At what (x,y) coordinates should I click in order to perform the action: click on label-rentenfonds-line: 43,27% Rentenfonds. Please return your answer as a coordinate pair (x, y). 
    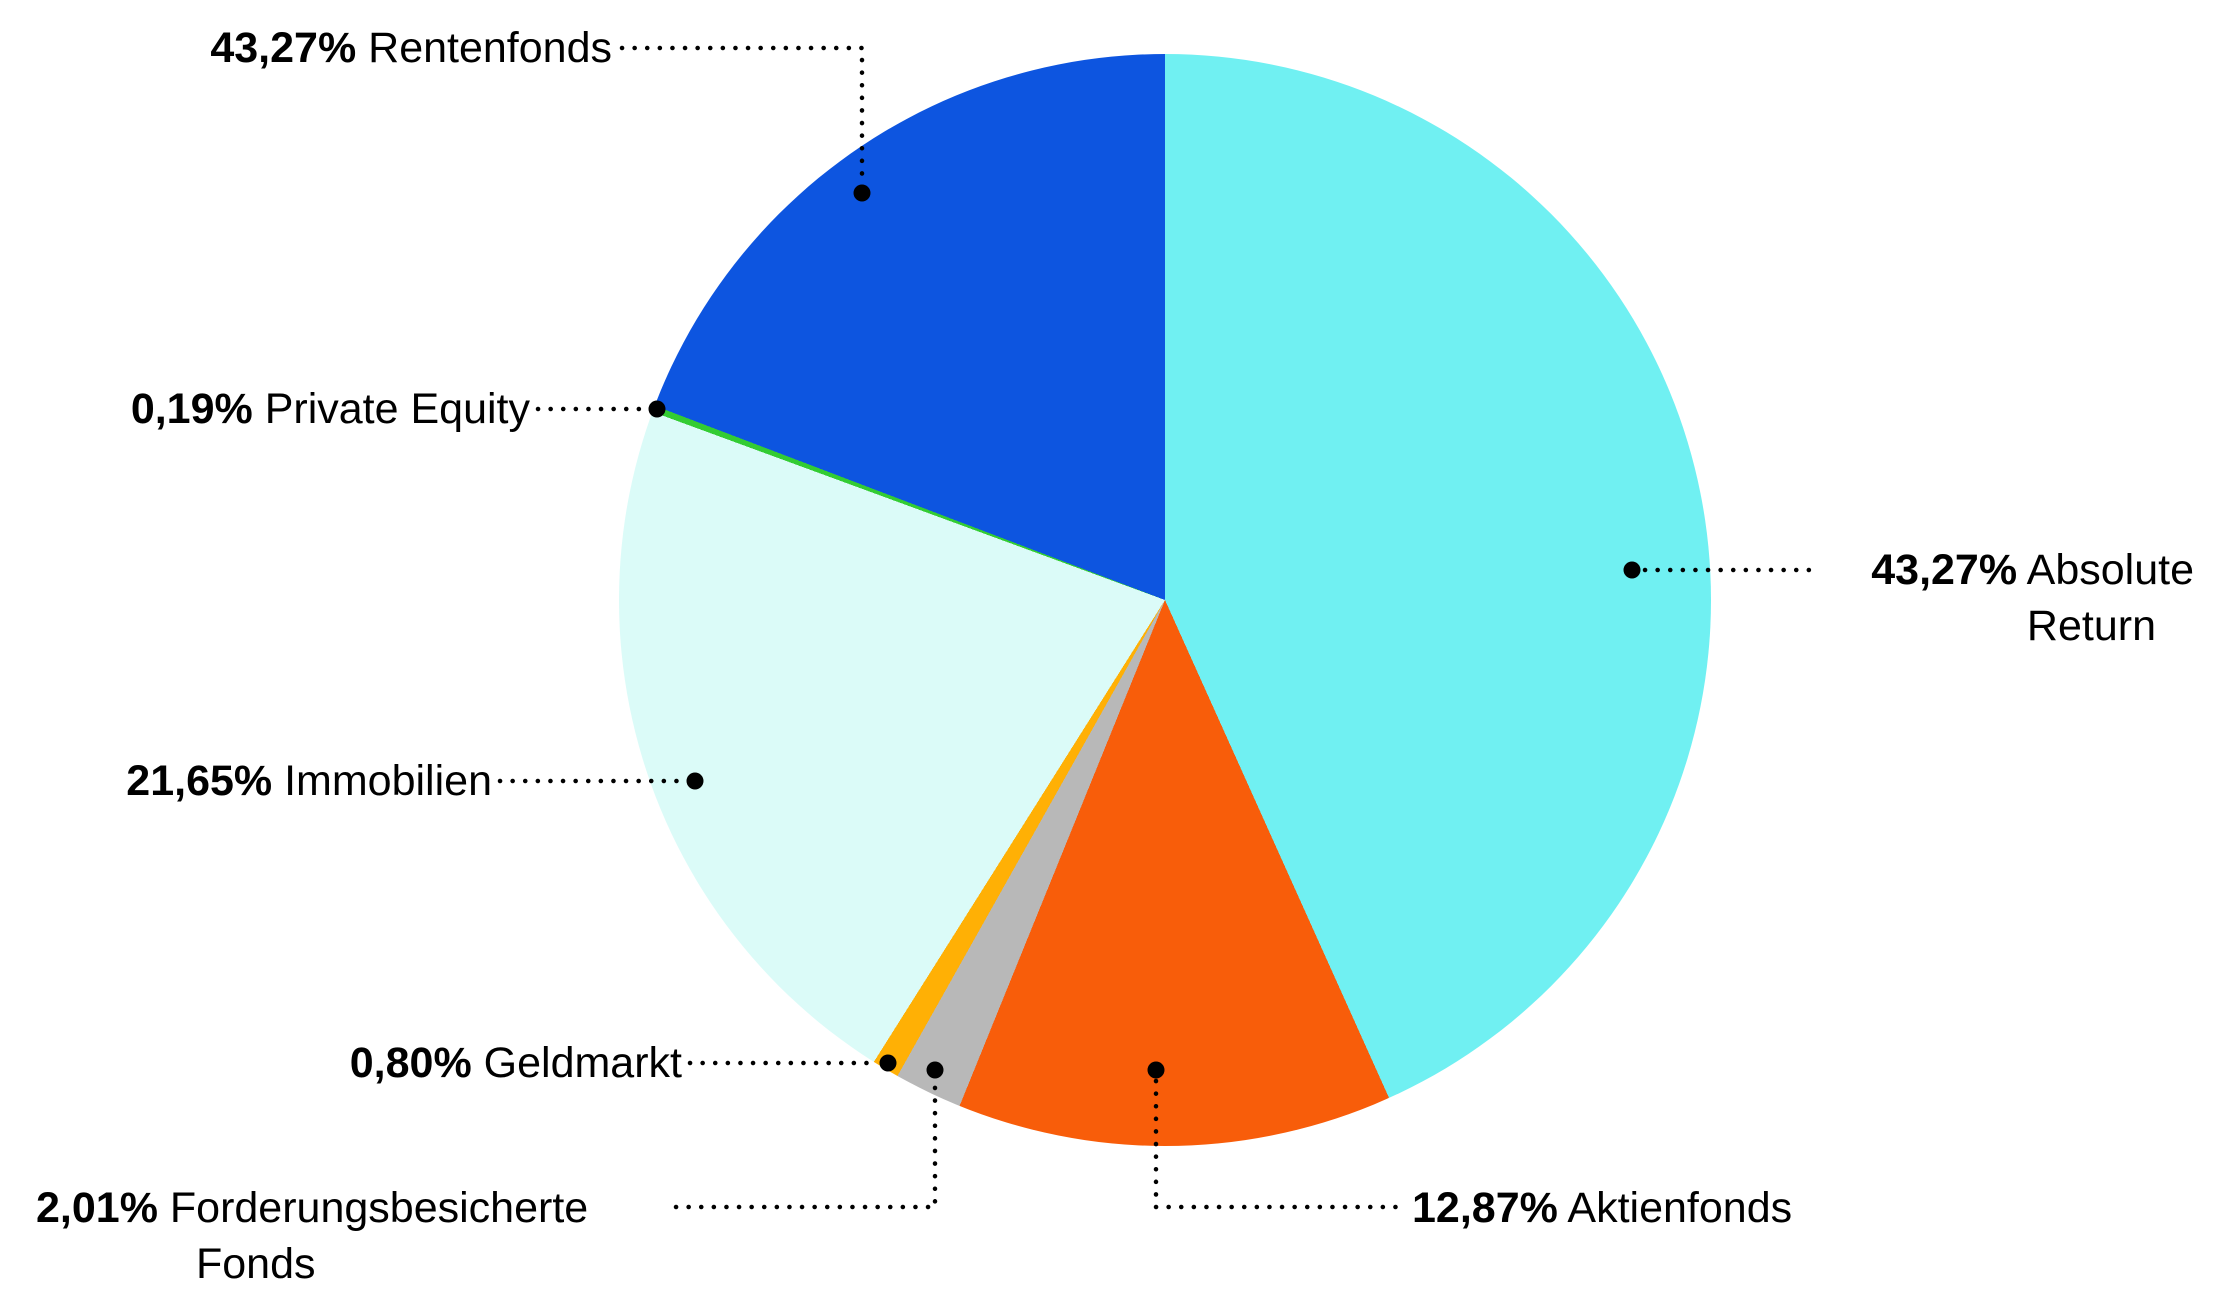
    Looking at the image, I should click on (347, 48).